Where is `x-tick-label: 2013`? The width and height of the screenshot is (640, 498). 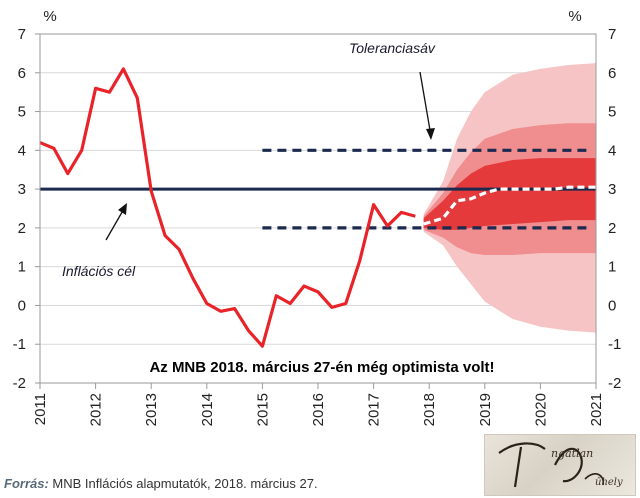
x-tick-label: 2013 is located at coordinates (151, 409).